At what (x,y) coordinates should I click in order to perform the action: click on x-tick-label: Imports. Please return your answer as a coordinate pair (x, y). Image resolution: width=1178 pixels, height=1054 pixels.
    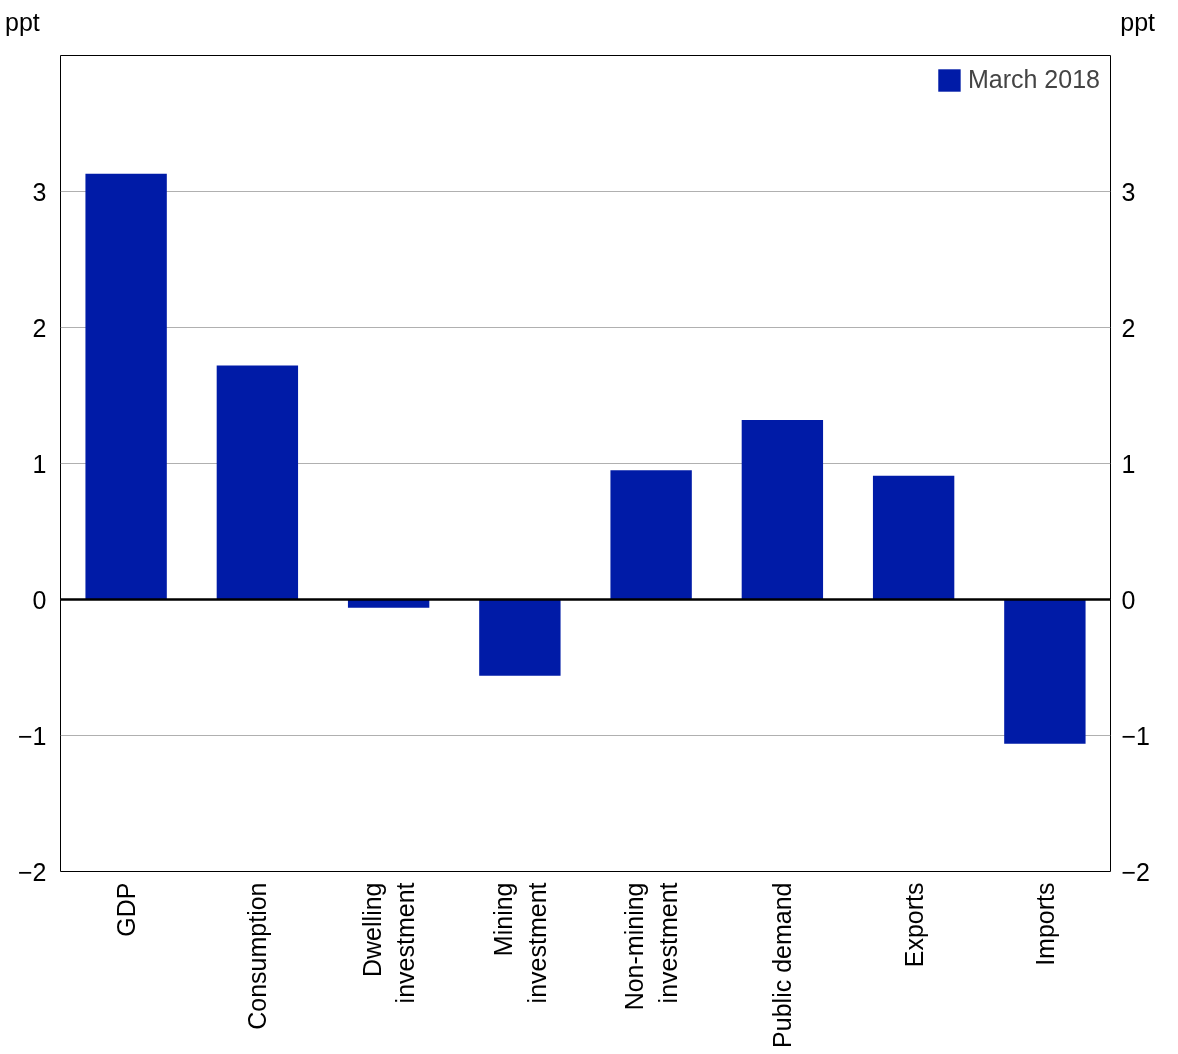
    Looking at the image, I should click on (1044, 924).